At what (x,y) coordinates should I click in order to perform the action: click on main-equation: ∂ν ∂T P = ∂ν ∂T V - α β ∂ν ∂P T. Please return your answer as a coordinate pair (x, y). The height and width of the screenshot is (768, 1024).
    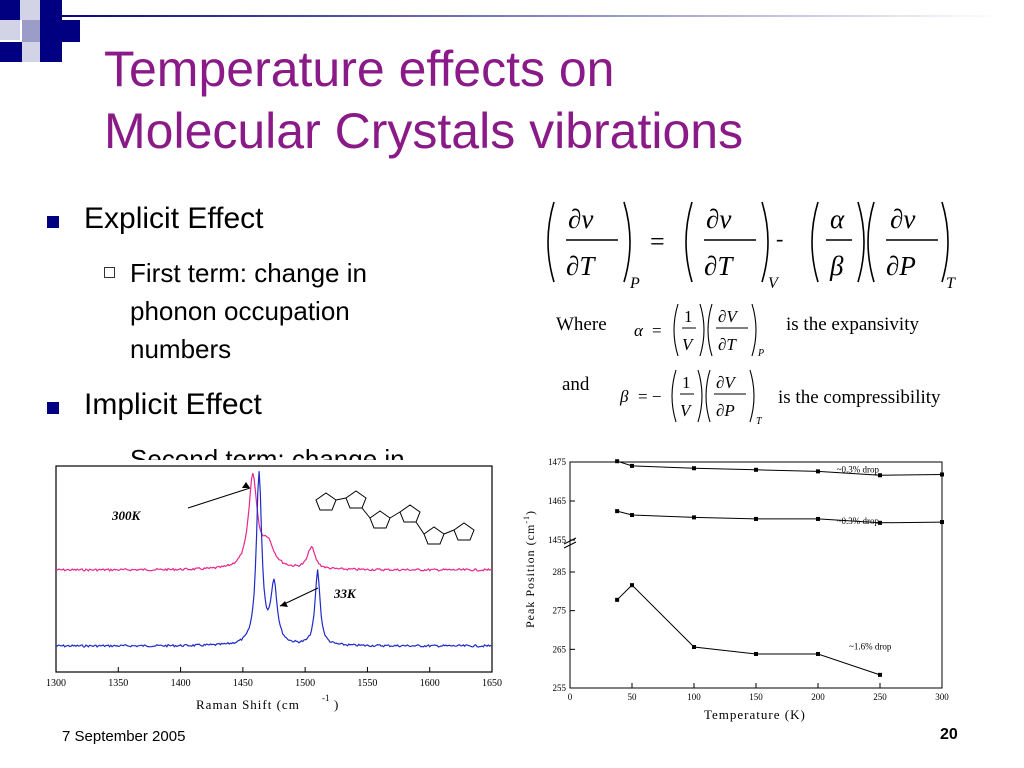
    Looking at the image, I should click on (751, 246).